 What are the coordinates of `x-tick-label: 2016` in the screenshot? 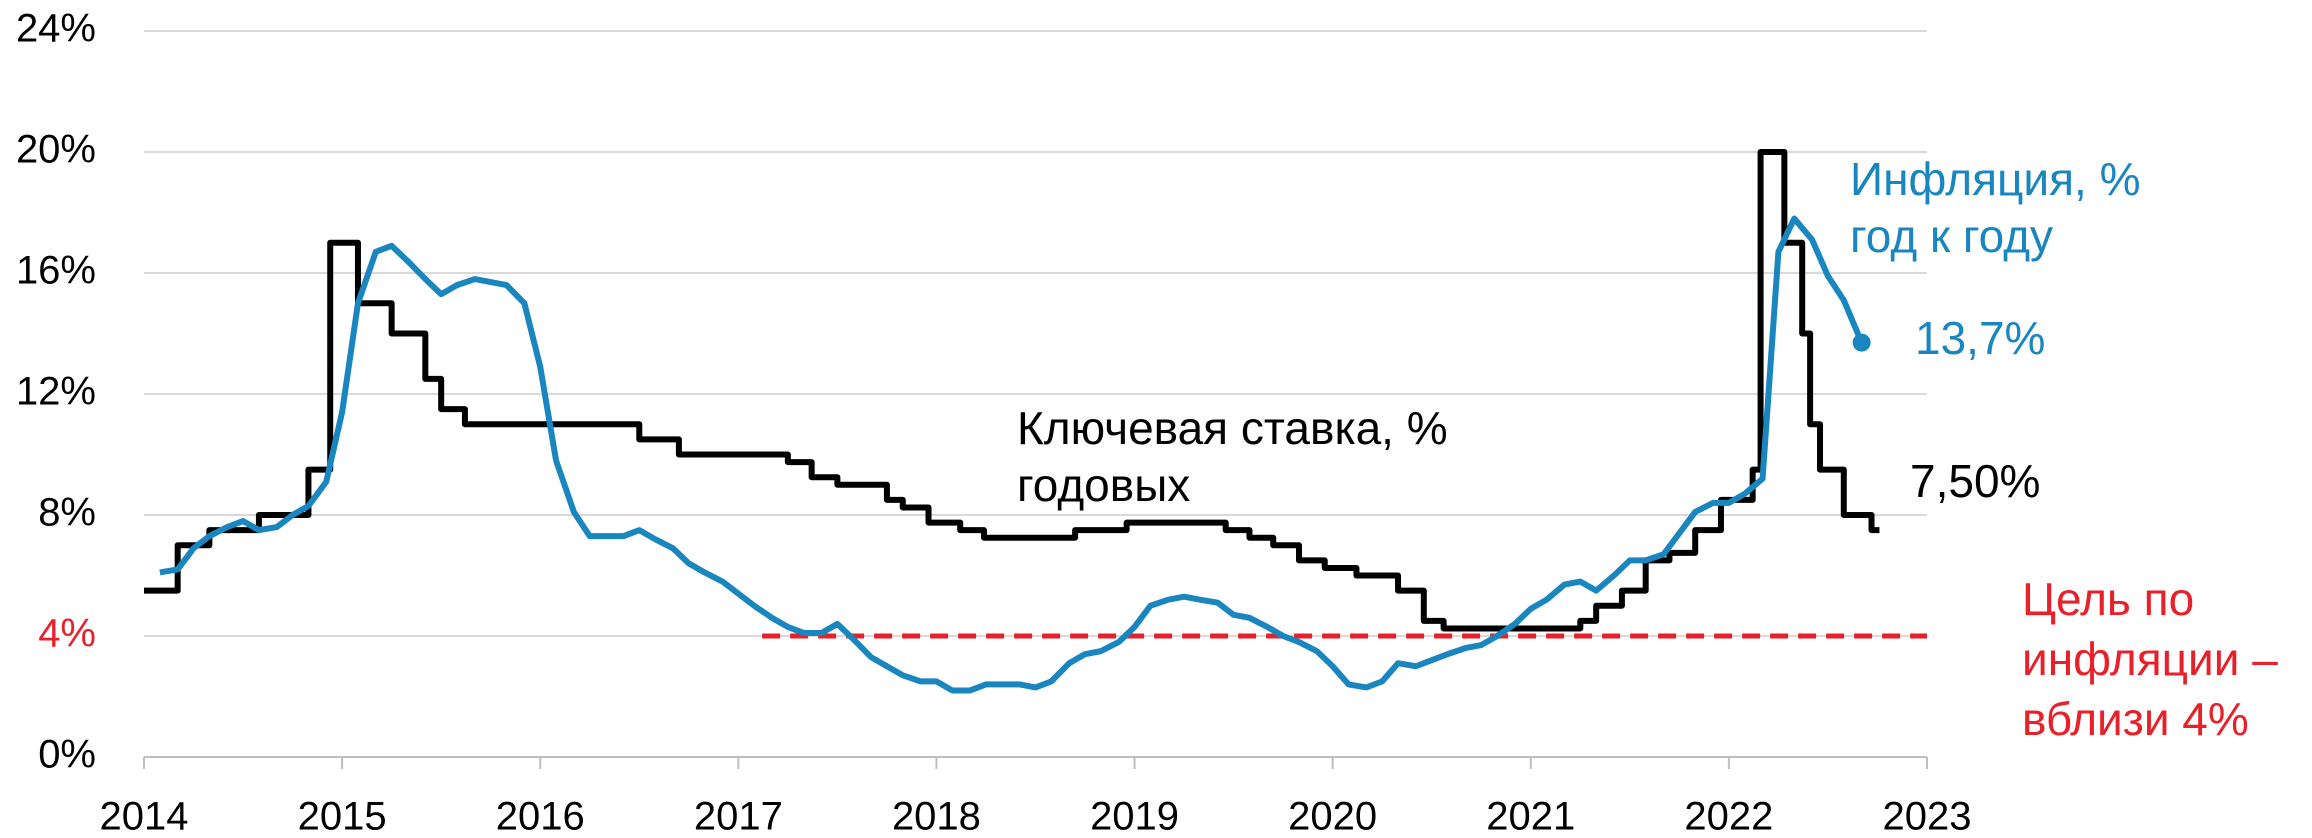 It's located at (540, 814).